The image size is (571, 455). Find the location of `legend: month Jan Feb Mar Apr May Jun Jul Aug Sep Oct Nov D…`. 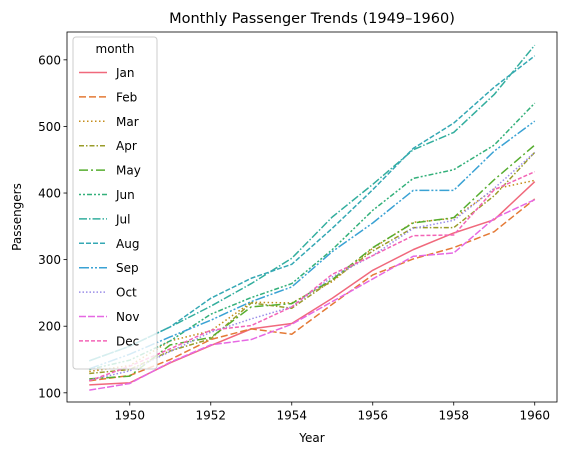

legend: month Jan Feb Mar Apr May Jun Jul Aug Sep Oct Nov D… is located at coordinates (115, 203).